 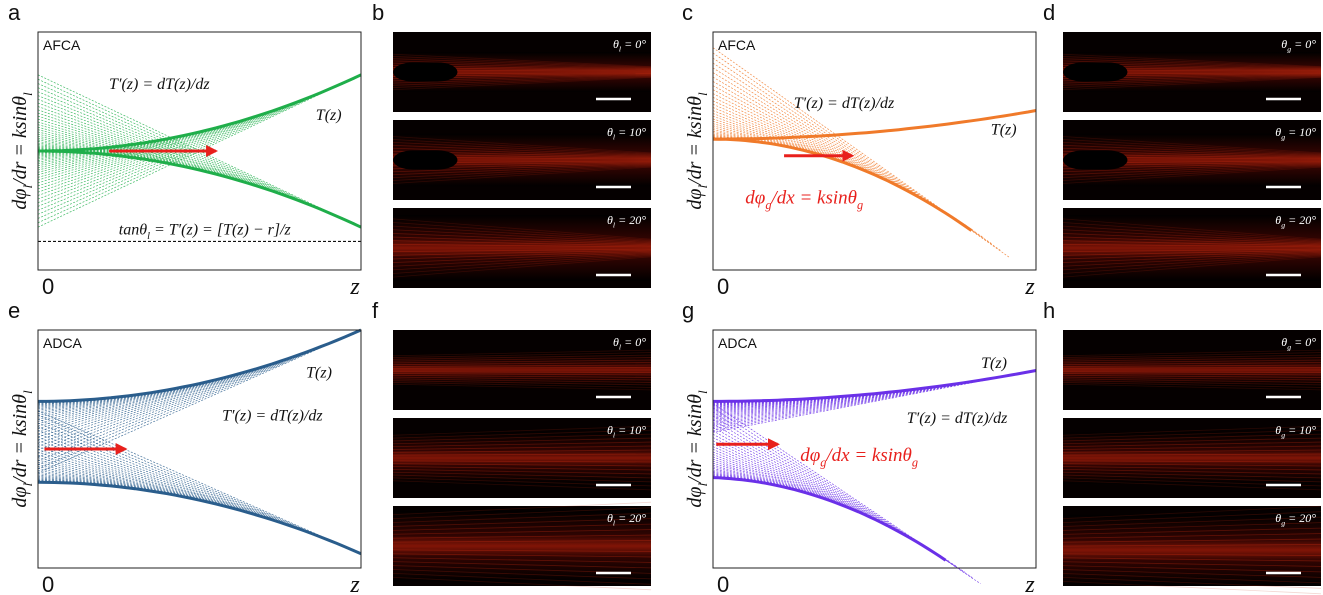 I want to click on y-axis-label: dφl/dr = ksinθl, so click(x=22, y=449).